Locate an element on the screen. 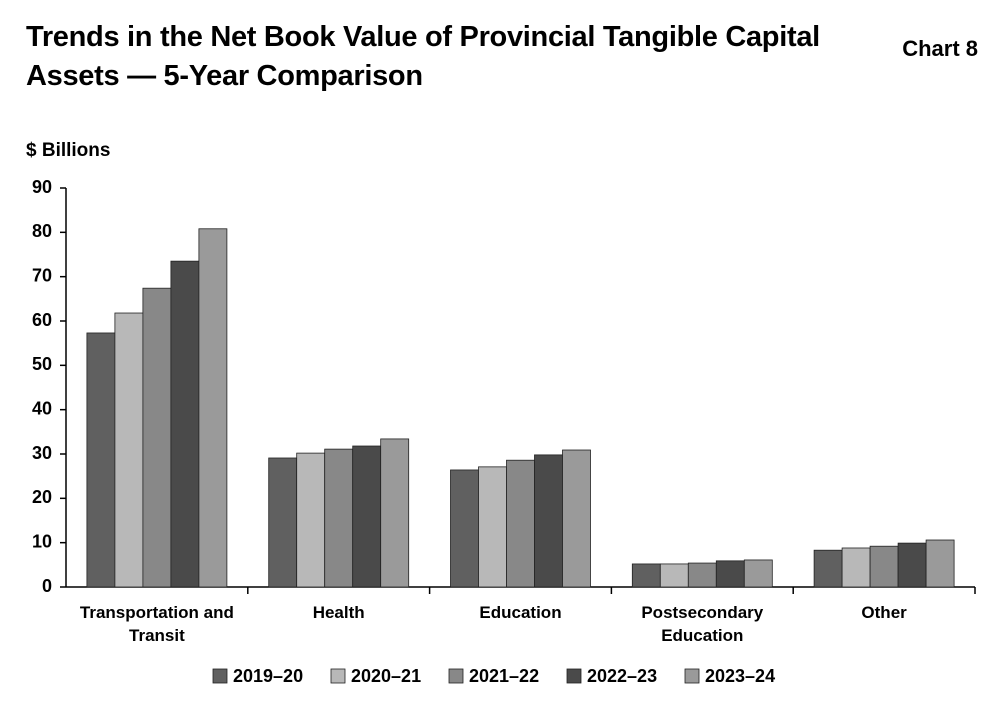 The width and height of the screenshot is (996, 703). x-tick-label: Transportation and Transit is located at coordinates (156, 624).